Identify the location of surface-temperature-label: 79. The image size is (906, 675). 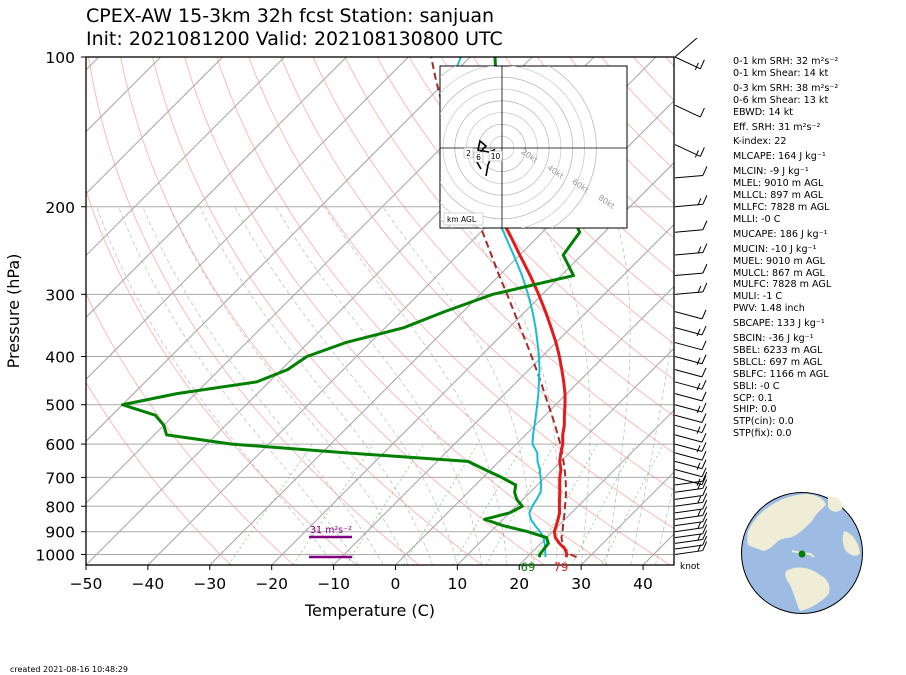
(561, 567).